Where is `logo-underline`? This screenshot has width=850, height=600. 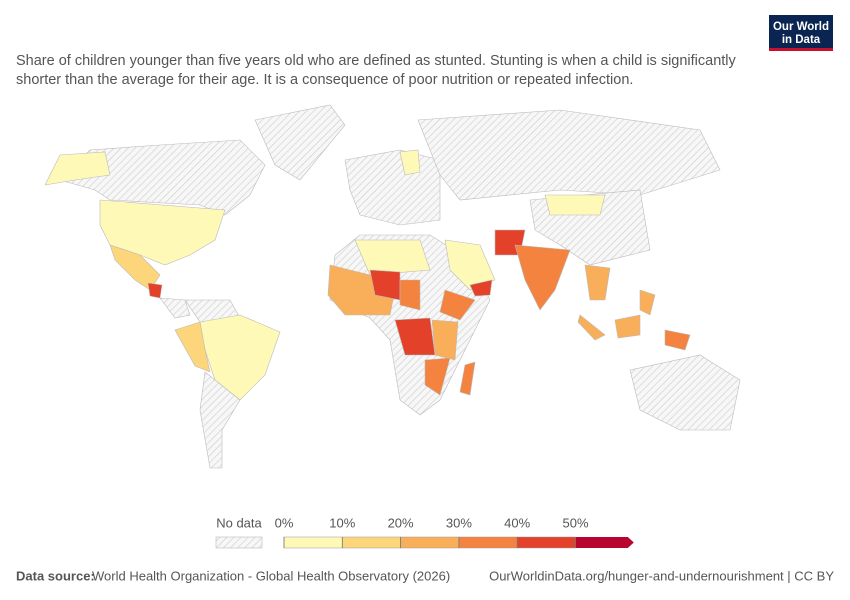
logo-underline is located at coordinates (801, 49).